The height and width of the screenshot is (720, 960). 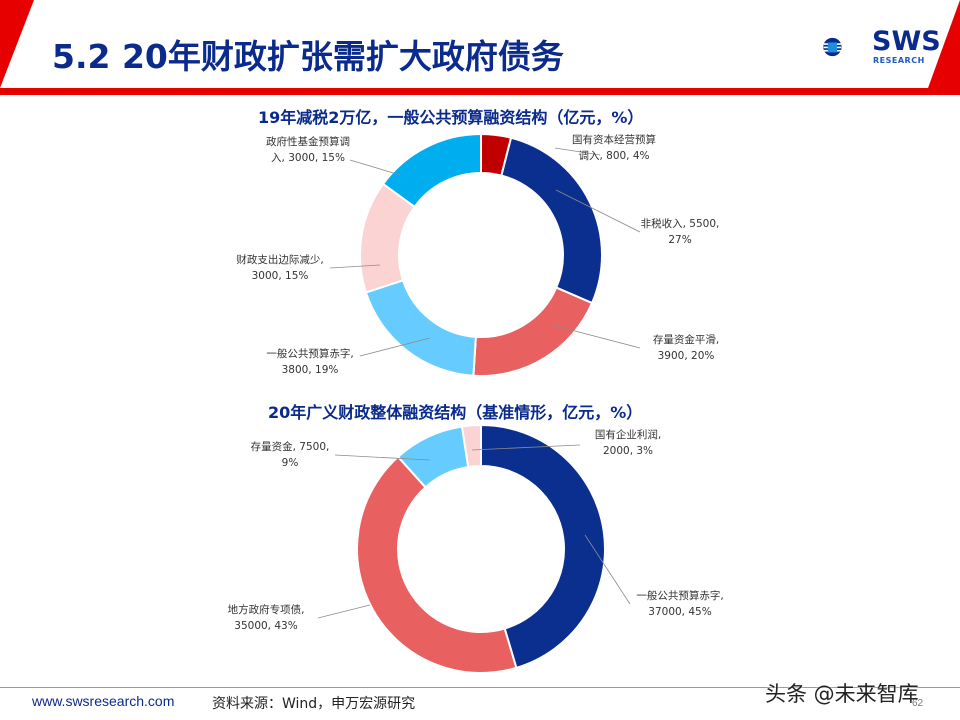 I want to click on header-divider, so click(x=480, y=91).